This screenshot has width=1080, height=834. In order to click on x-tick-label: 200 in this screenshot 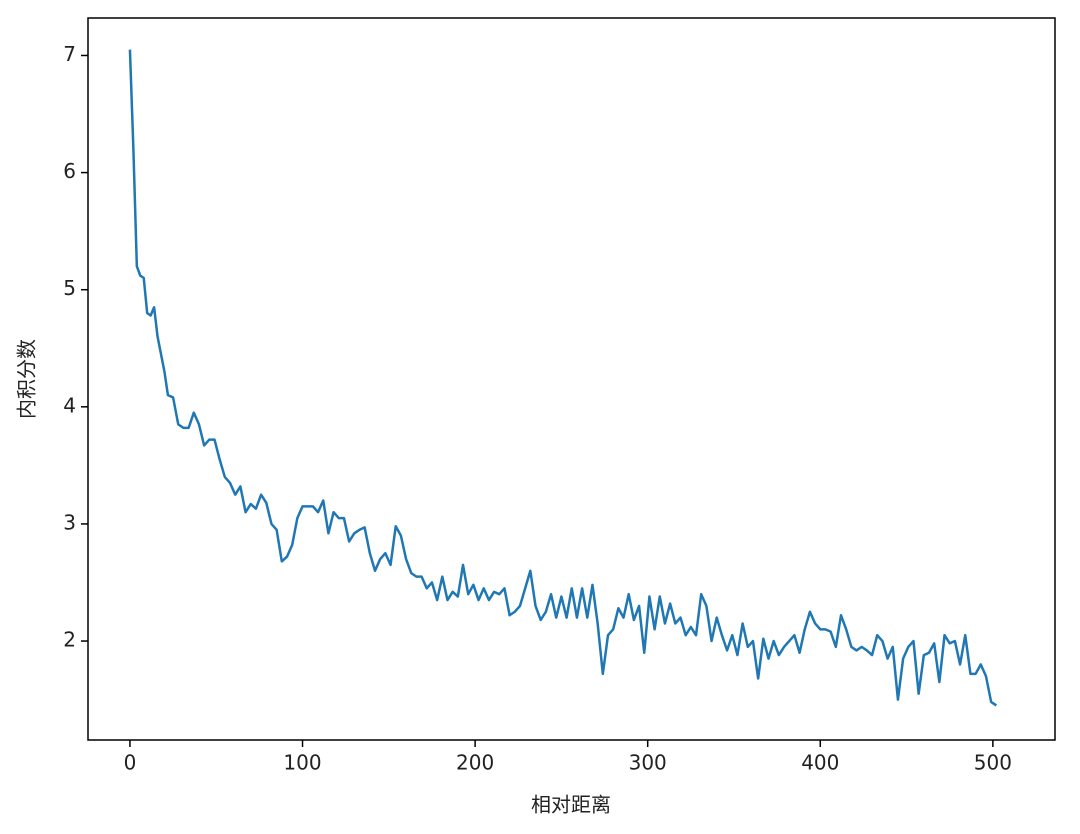, I will do `click(475, 763)`.